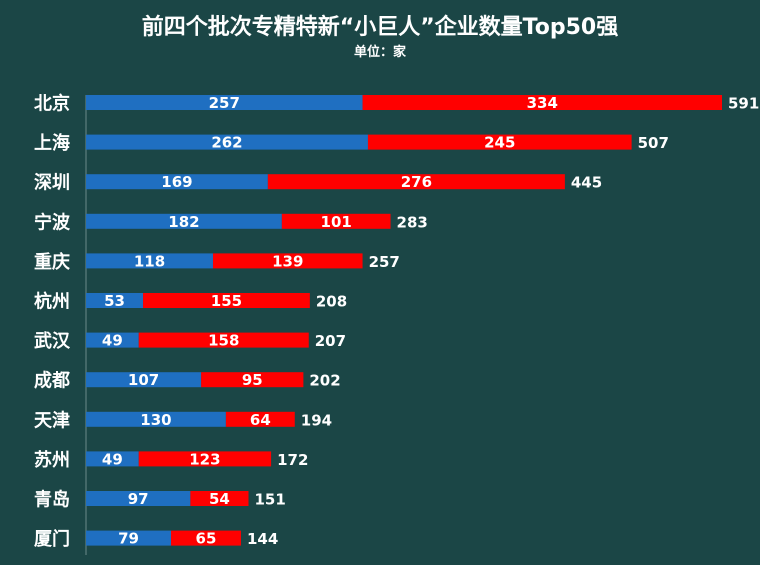 This screenshot has height=565, width=760. What do you see at coordinates (380, 27) in the screenshot?
I see `chart-title: 前四个批次专精特新“小巨人”企业数量Top50强` at bounding box center [380, 27].